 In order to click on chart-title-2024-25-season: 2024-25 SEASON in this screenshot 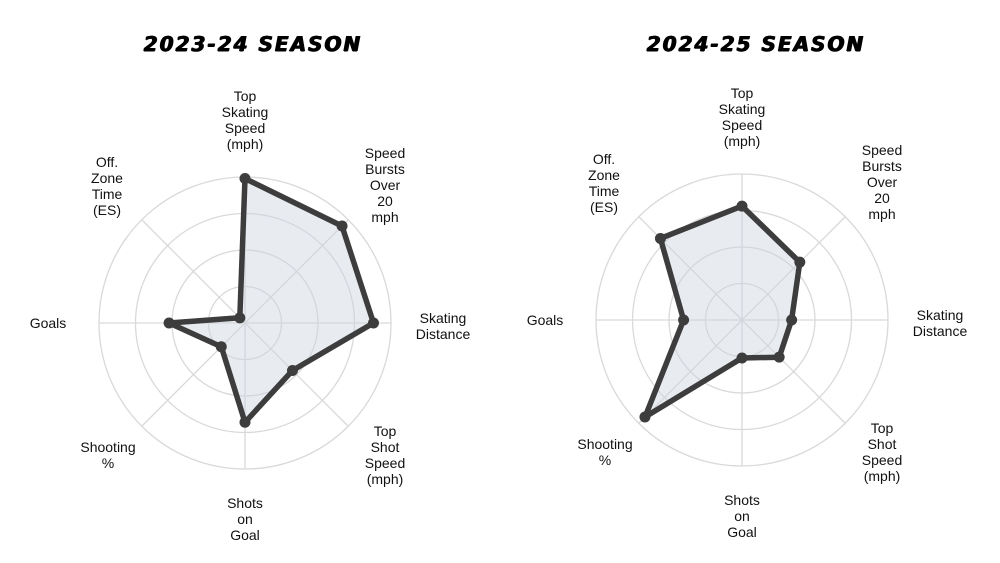, I will do `click(756, 44)`.